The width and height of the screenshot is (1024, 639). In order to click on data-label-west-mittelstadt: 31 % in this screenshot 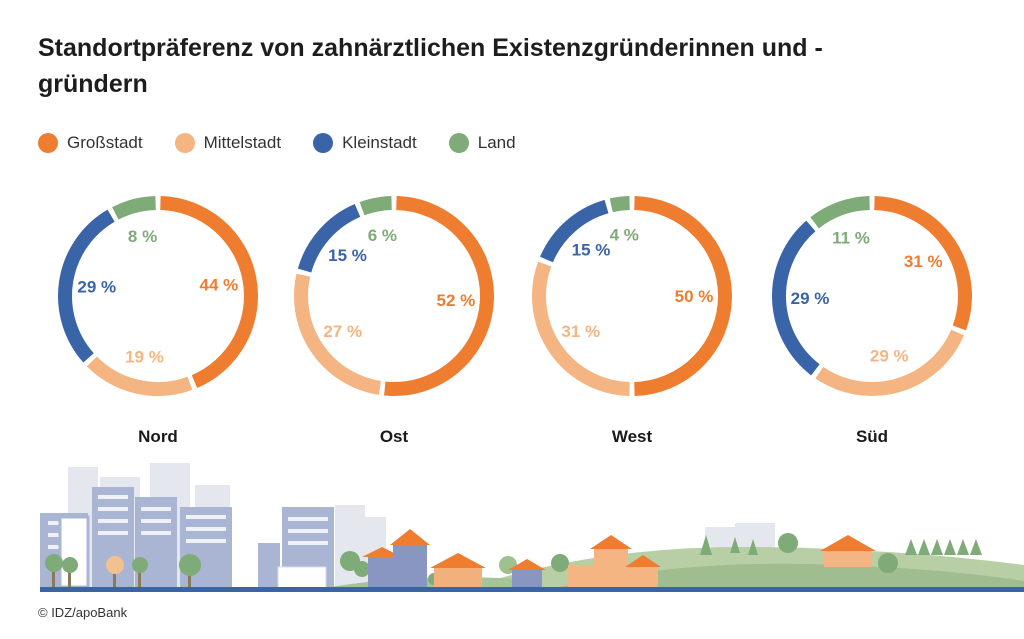, I will do `click(580, 331)`.